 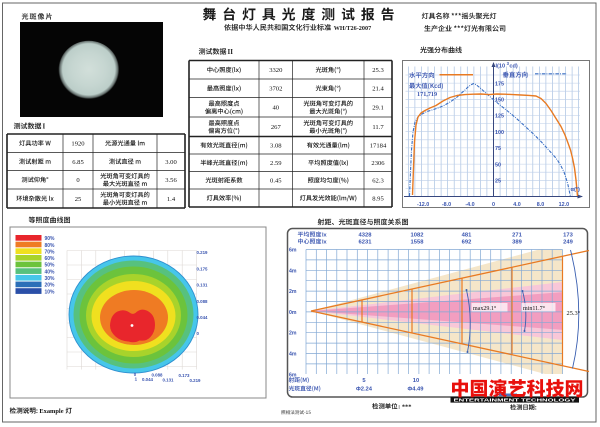 What do you see at coordinates (513, 67) in the screenshot?
I see `svg-text: cd)` at bounding box center [513, 67].